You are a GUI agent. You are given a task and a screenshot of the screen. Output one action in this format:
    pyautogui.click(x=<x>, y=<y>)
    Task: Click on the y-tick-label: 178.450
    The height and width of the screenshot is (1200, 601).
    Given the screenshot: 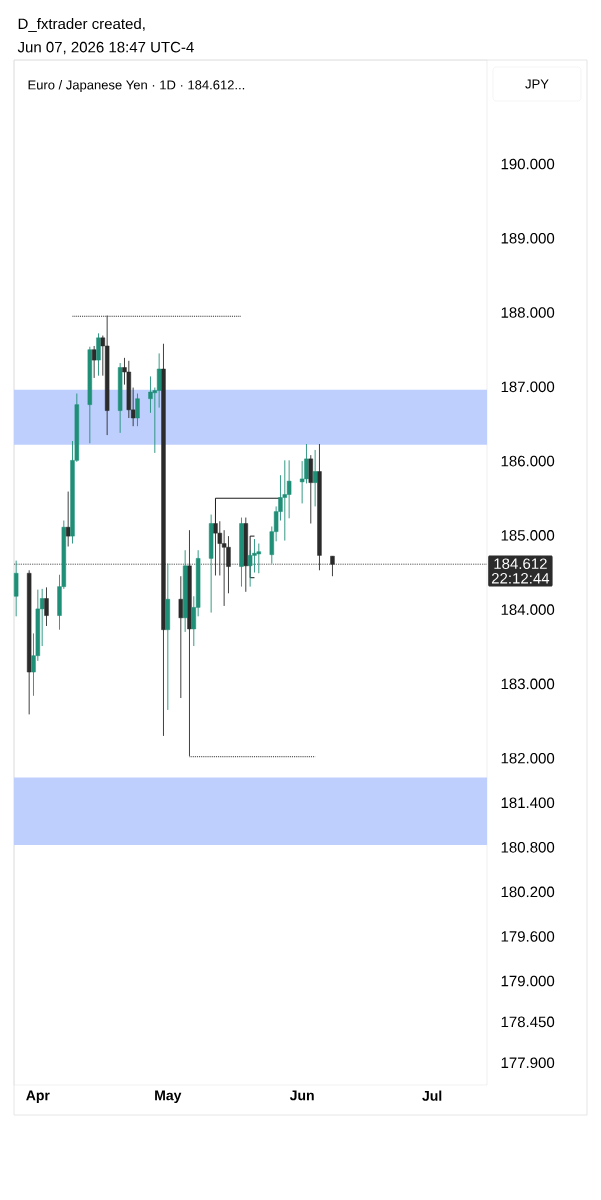 What is the action you would take?
    pyautogui.click(x=528, y=1022)
    